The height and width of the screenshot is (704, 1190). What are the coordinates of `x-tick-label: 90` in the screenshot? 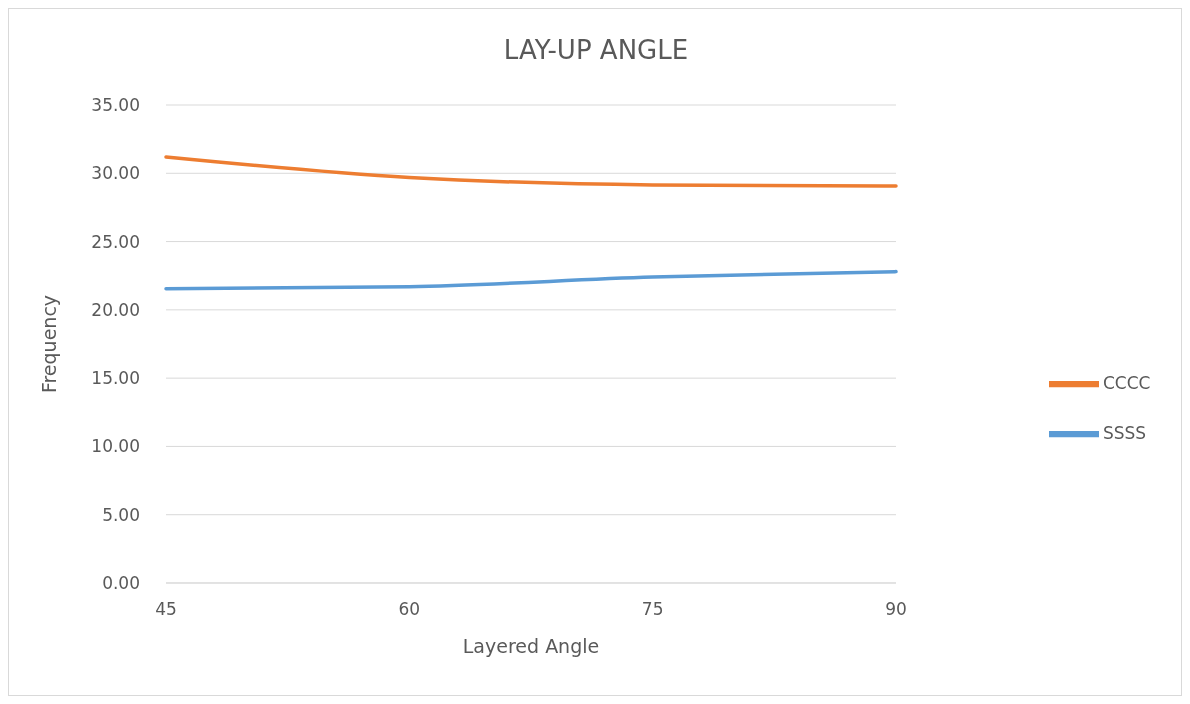 It's located at (896, 609).